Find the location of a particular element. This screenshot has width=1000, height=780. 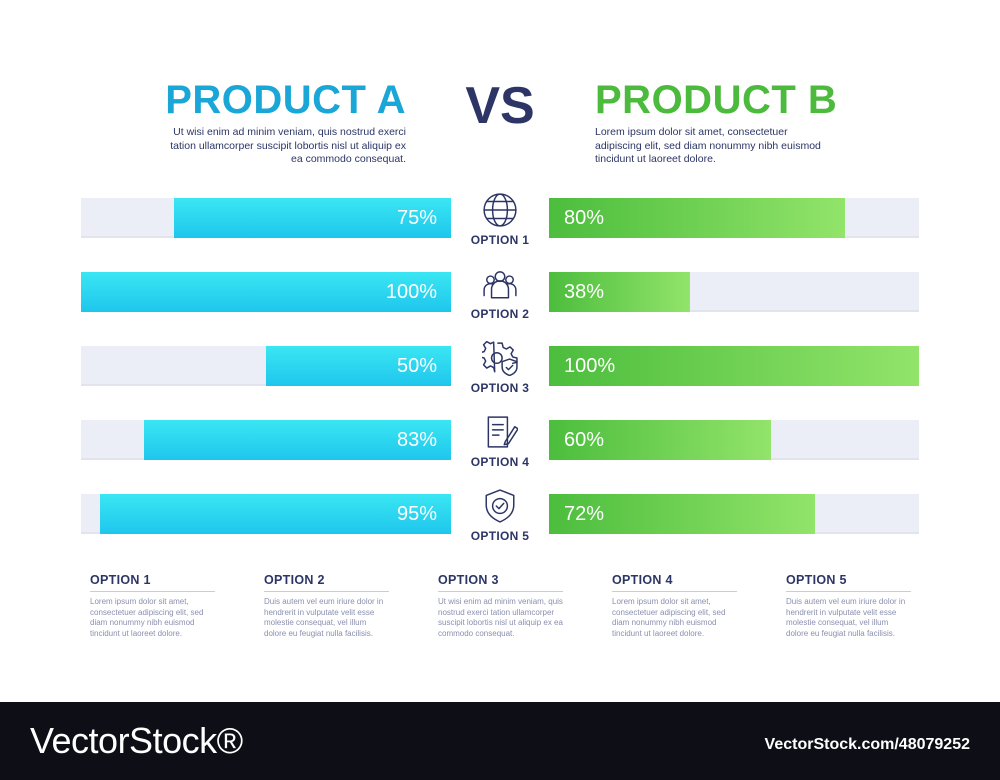

option-label: OPTION 5 is located at coordinates (500, 536).